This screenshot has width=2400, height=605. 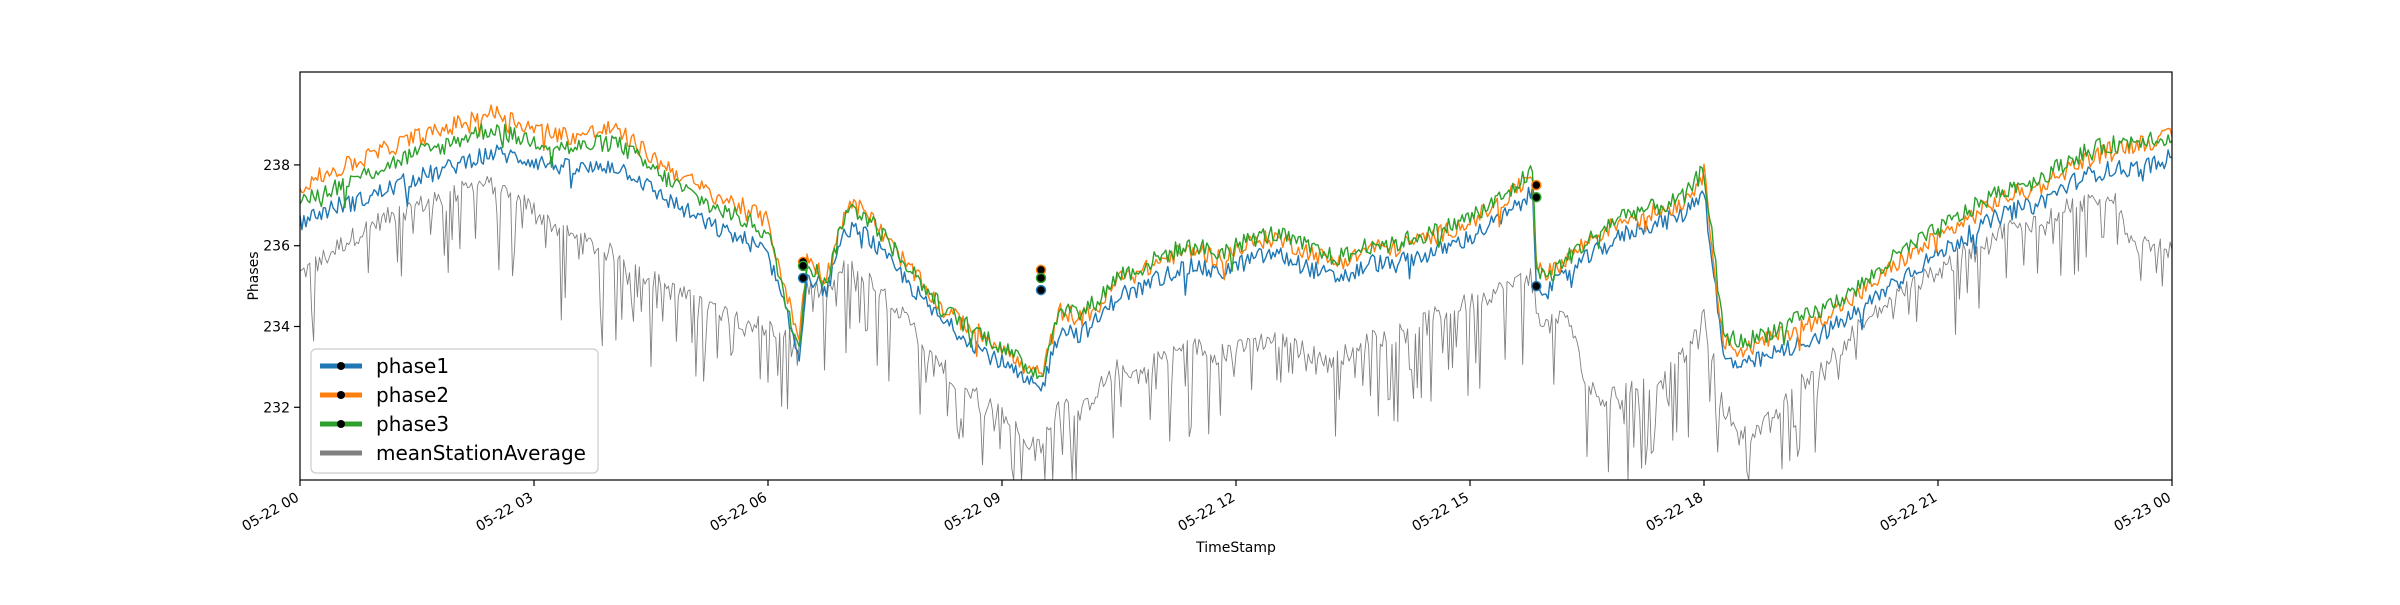 I want to click on x-axis-label: TimeStamp, so click(x=1235, y=548).